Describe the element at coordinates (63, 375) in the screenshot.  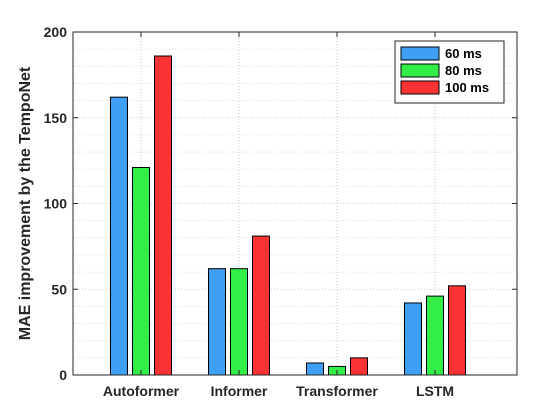
I see `y-tick-label: 0` at that location.